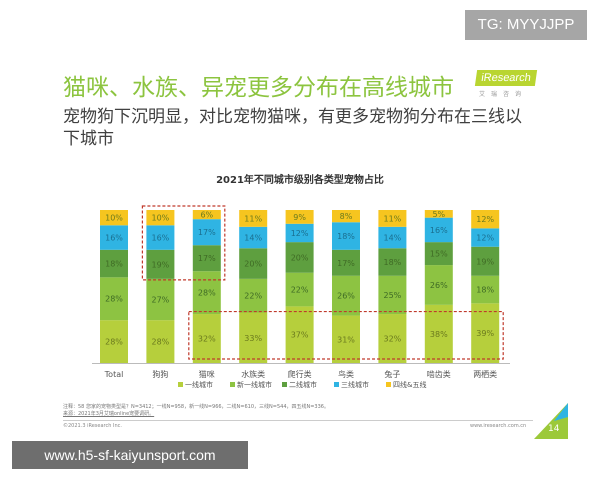  I want to click on slide-subtitle: 宠物狗下沉明显，对比宠物猫咪，有更多宠物狗分布在三线以下城市, so click(292, 128).